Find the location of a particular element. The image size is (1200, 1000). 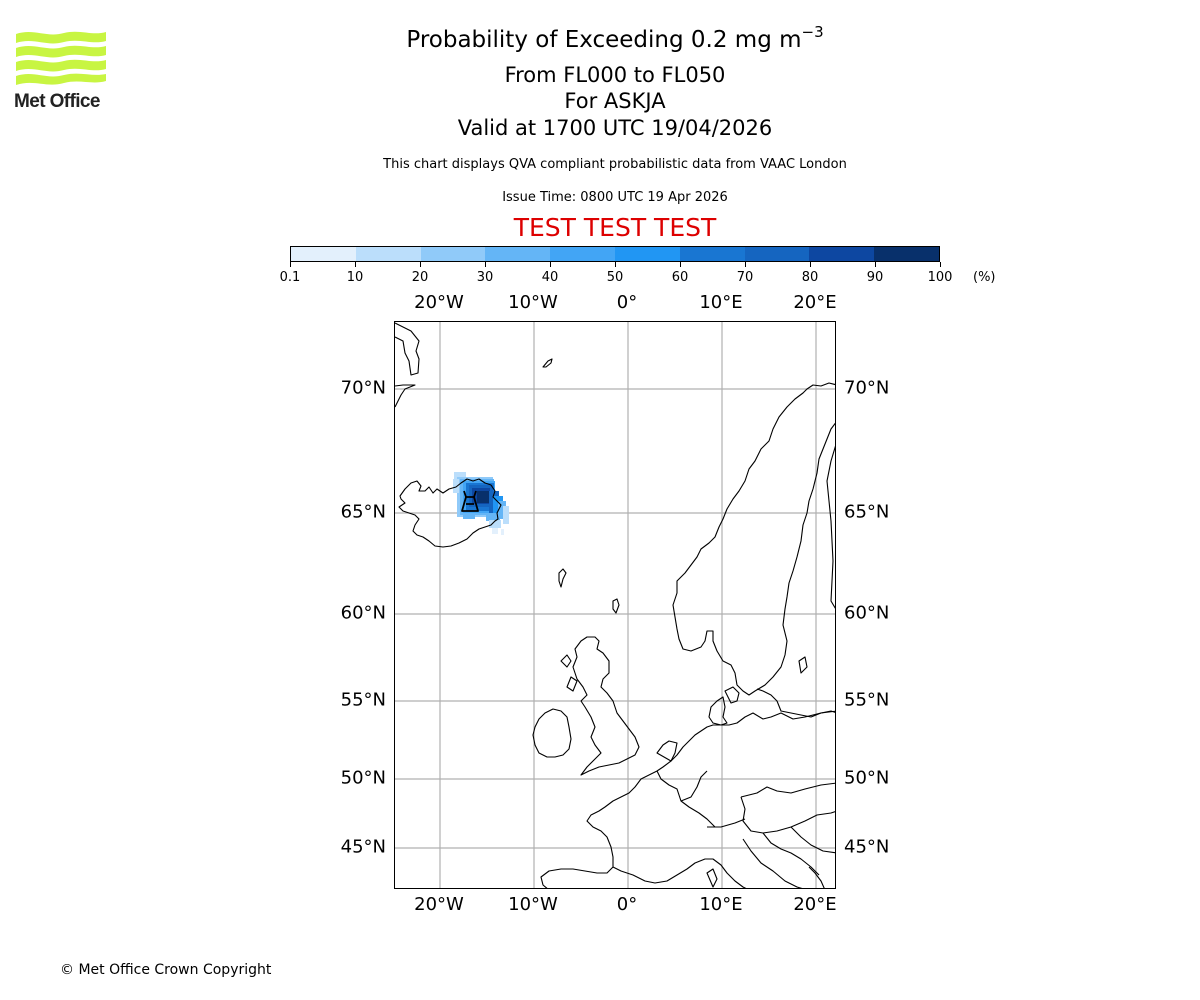

lon-label-bottom: 20°E is located at coordinates (815, 904).